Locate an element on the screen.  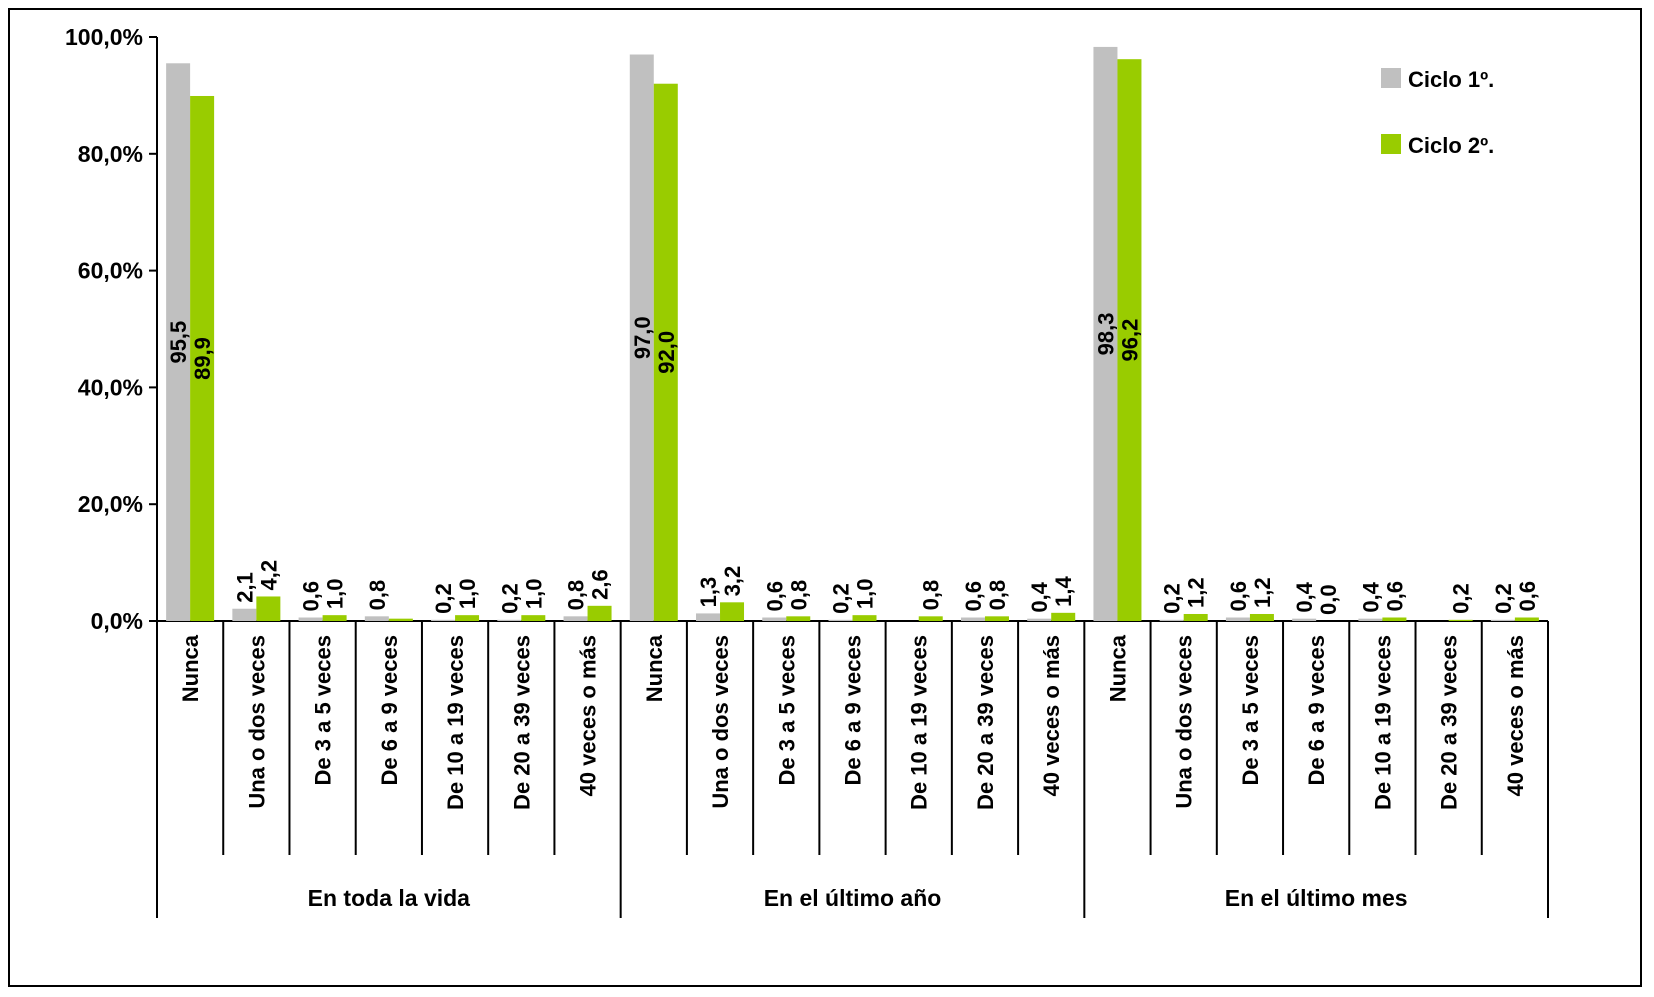
data-label-series-2: 1,4 is located at coordinates (1063, 590).